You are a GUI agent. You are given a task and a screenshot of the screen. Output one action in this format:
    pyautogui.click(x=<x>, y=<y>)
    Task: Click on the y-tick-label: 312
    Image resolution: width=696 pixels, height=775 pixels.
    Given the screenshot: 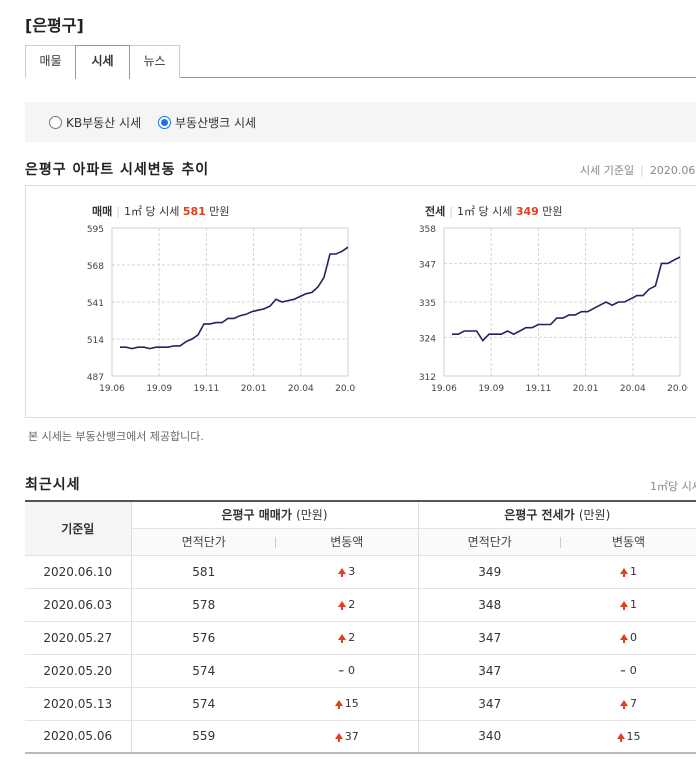 What is the action you would take?
    pyautogui.click(x=427, y=378)
    